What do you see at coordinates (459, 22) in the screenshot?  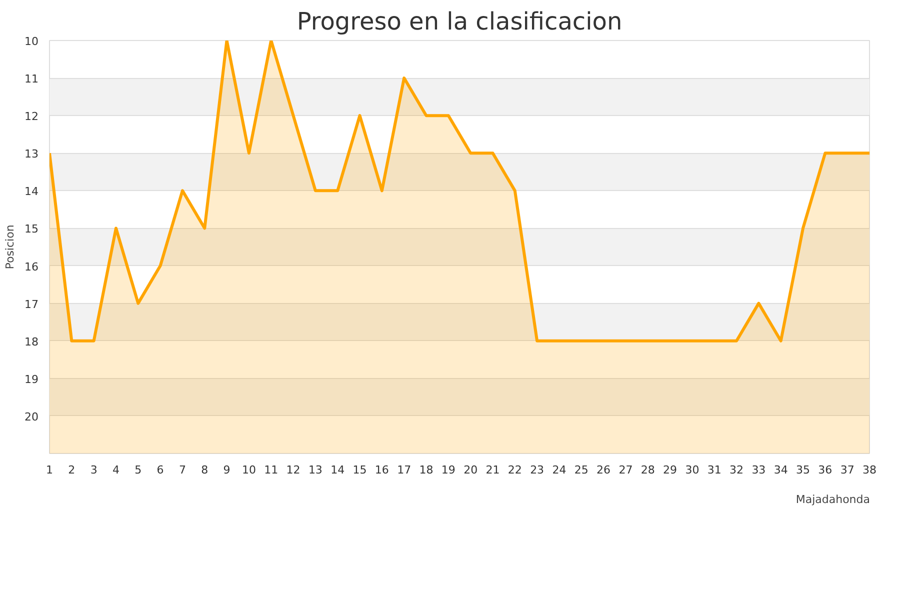 I see `chart-title: Progreso en la clasificacion` at bounding box center [459, 22].